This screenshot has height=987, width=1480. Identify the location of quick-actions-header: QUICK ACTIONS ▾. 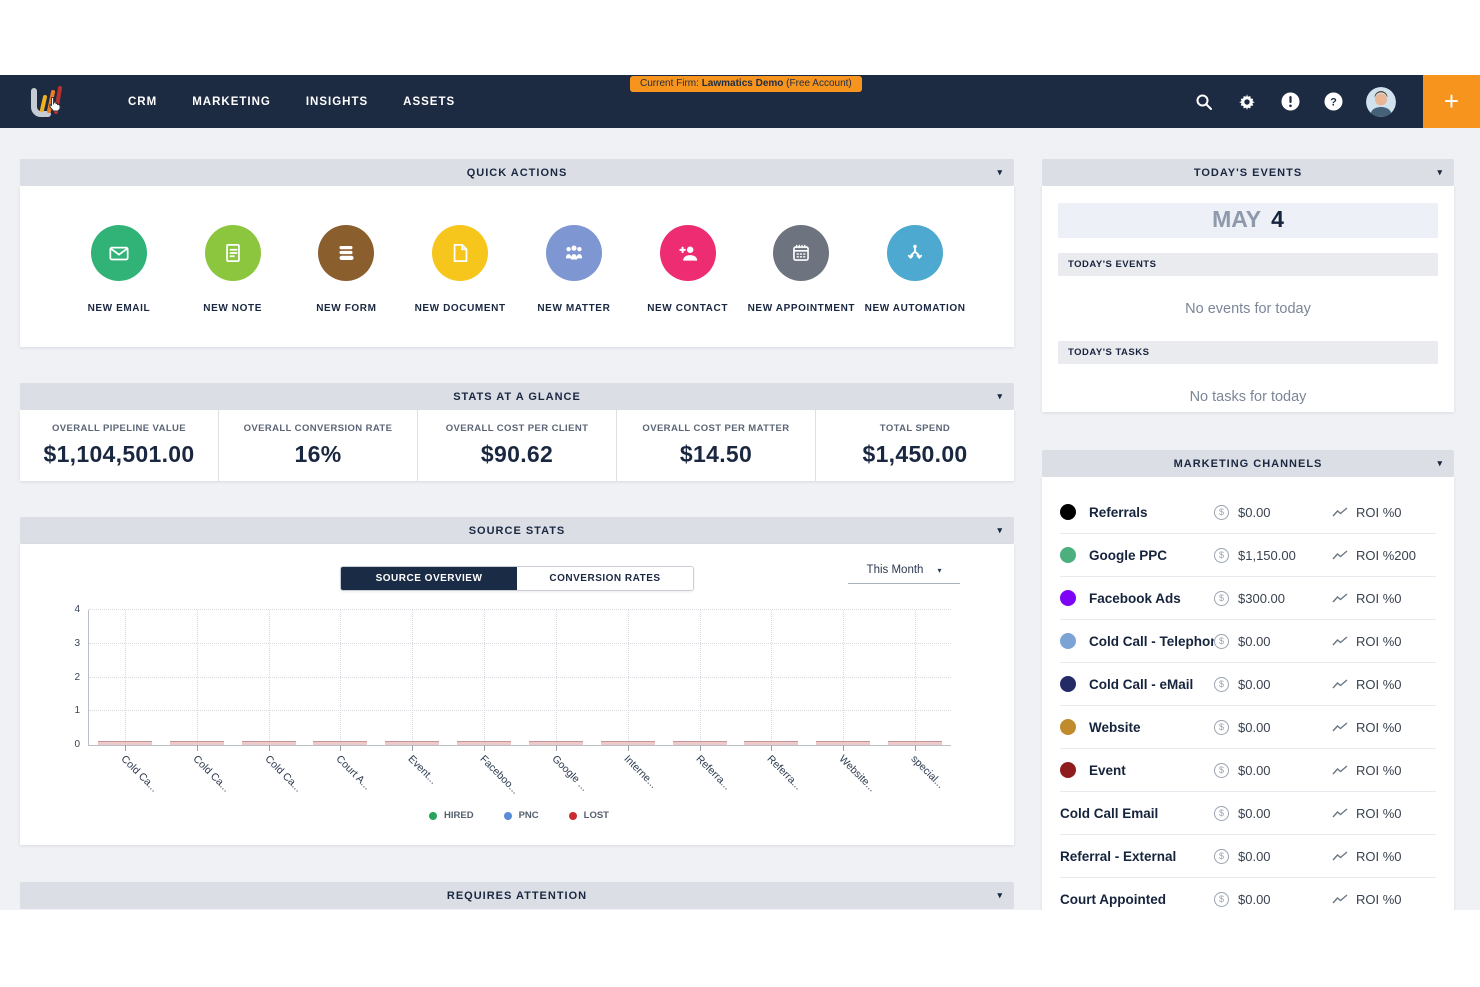
(517, 172).